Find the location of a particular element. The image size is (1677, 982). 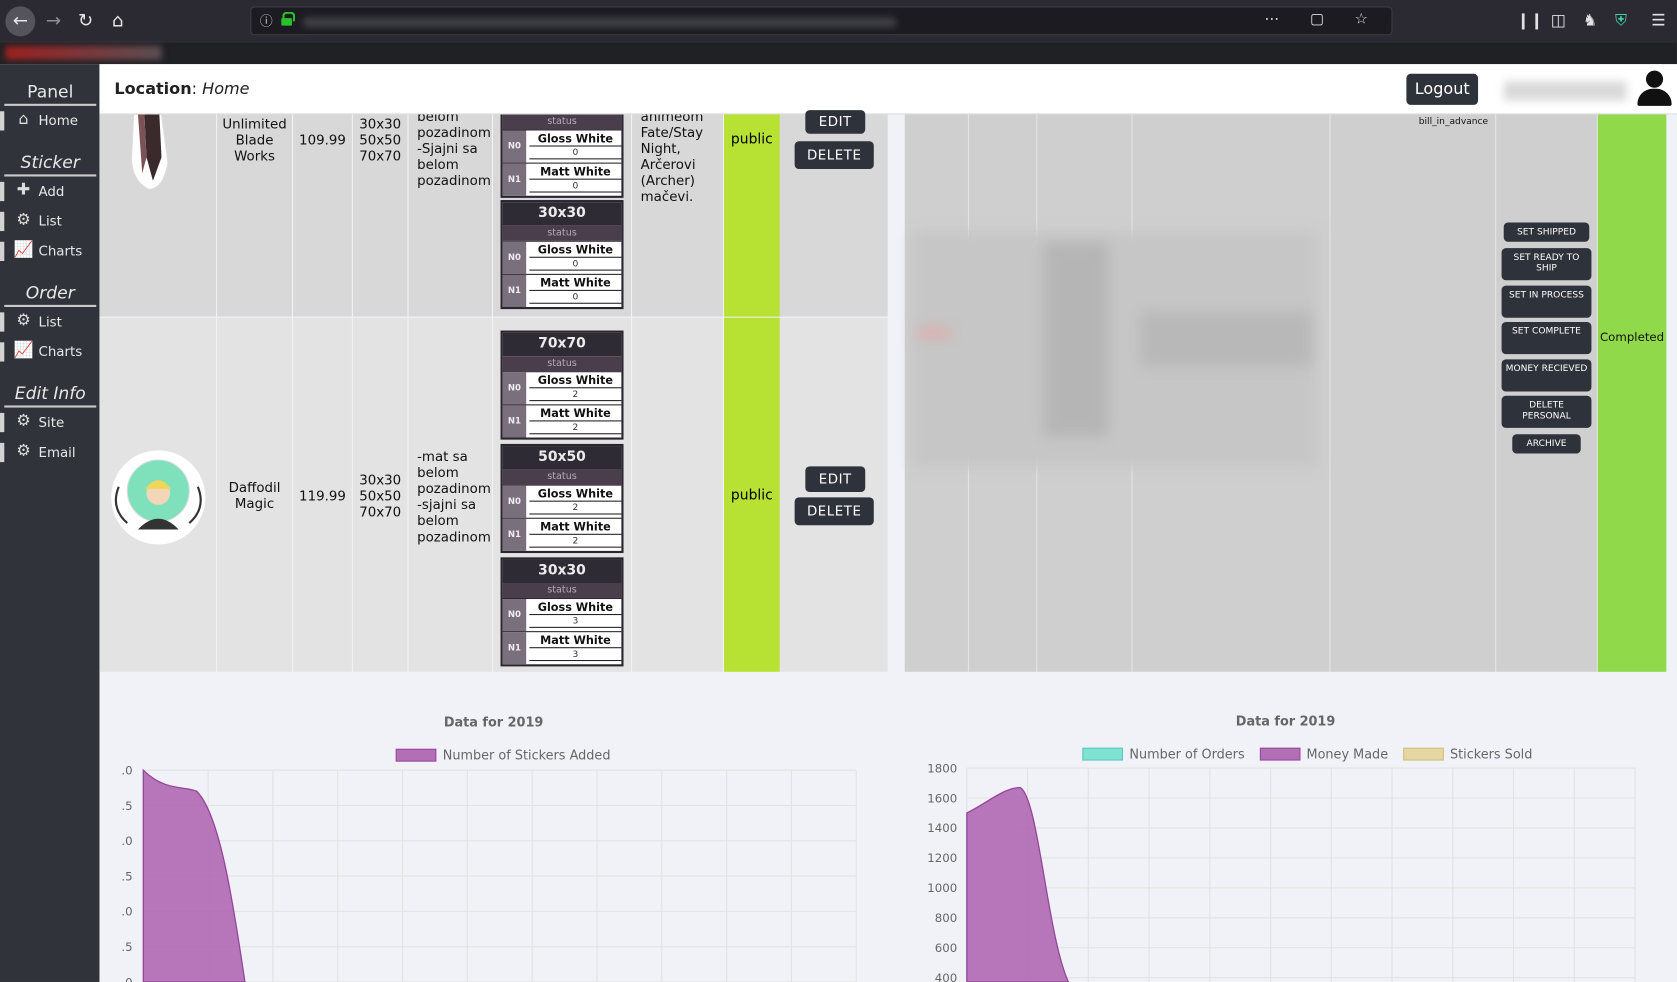

sticker-name-line: Magic is located at coordinates (254, 503).